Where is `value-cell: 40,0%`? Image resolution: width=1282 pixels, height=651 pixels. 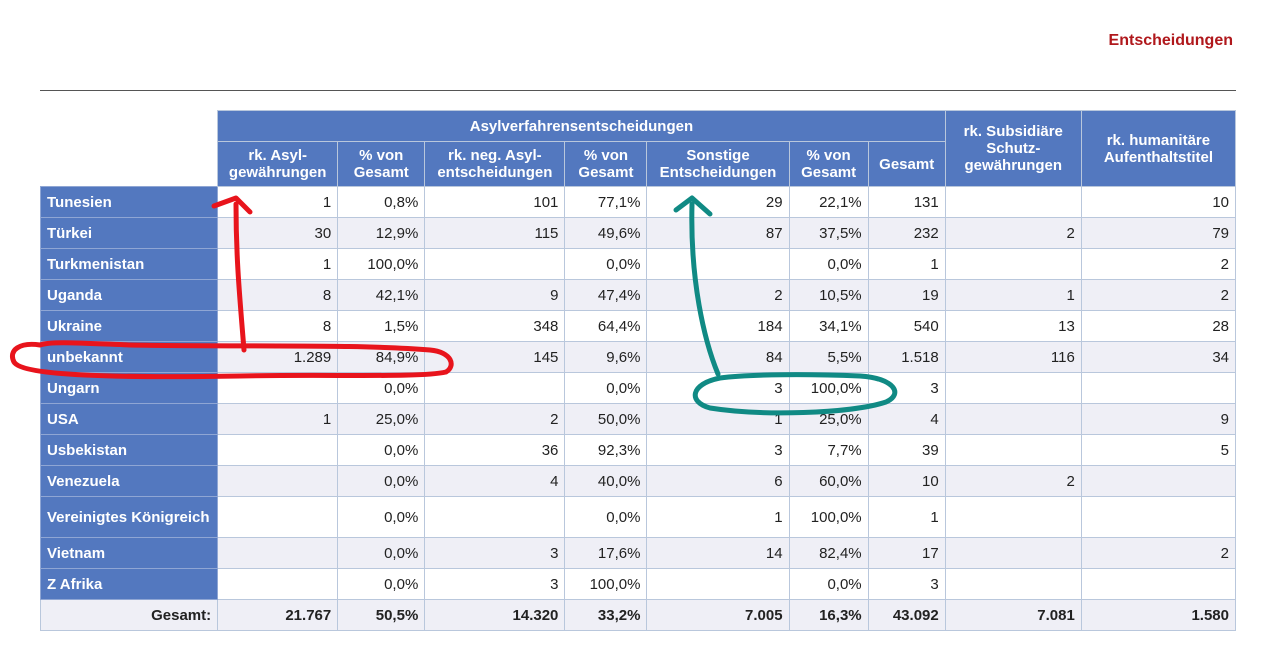
value-cell: 40,0% is located at coordinates (606, 481).